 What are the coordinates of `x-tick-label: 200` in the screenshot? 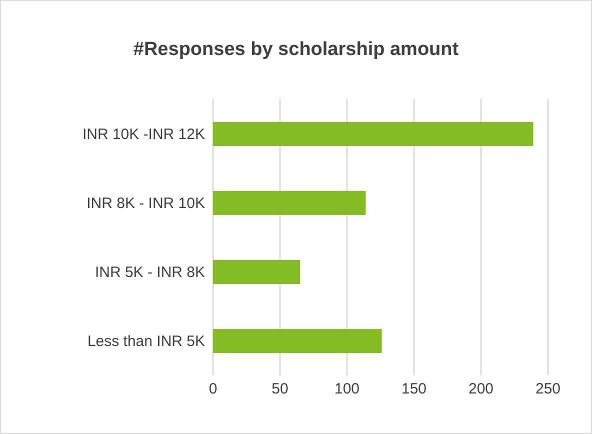 It's located at (481, 389).